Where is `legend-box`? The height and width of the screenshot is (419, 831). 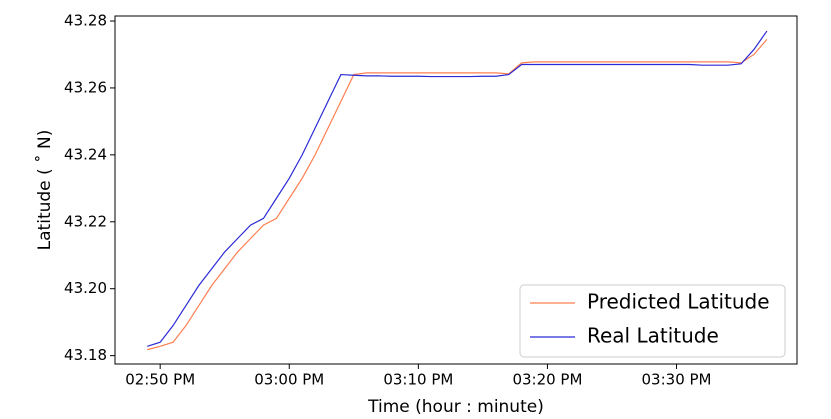 legend-box is located at coordinates (652, 321).